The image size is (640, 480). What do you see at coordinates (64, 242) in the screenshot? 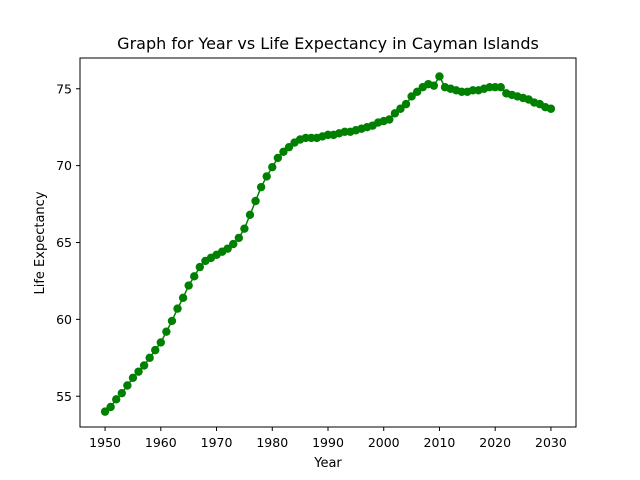
I see `y-tick-label: 65` at bounding box center [64, 242].